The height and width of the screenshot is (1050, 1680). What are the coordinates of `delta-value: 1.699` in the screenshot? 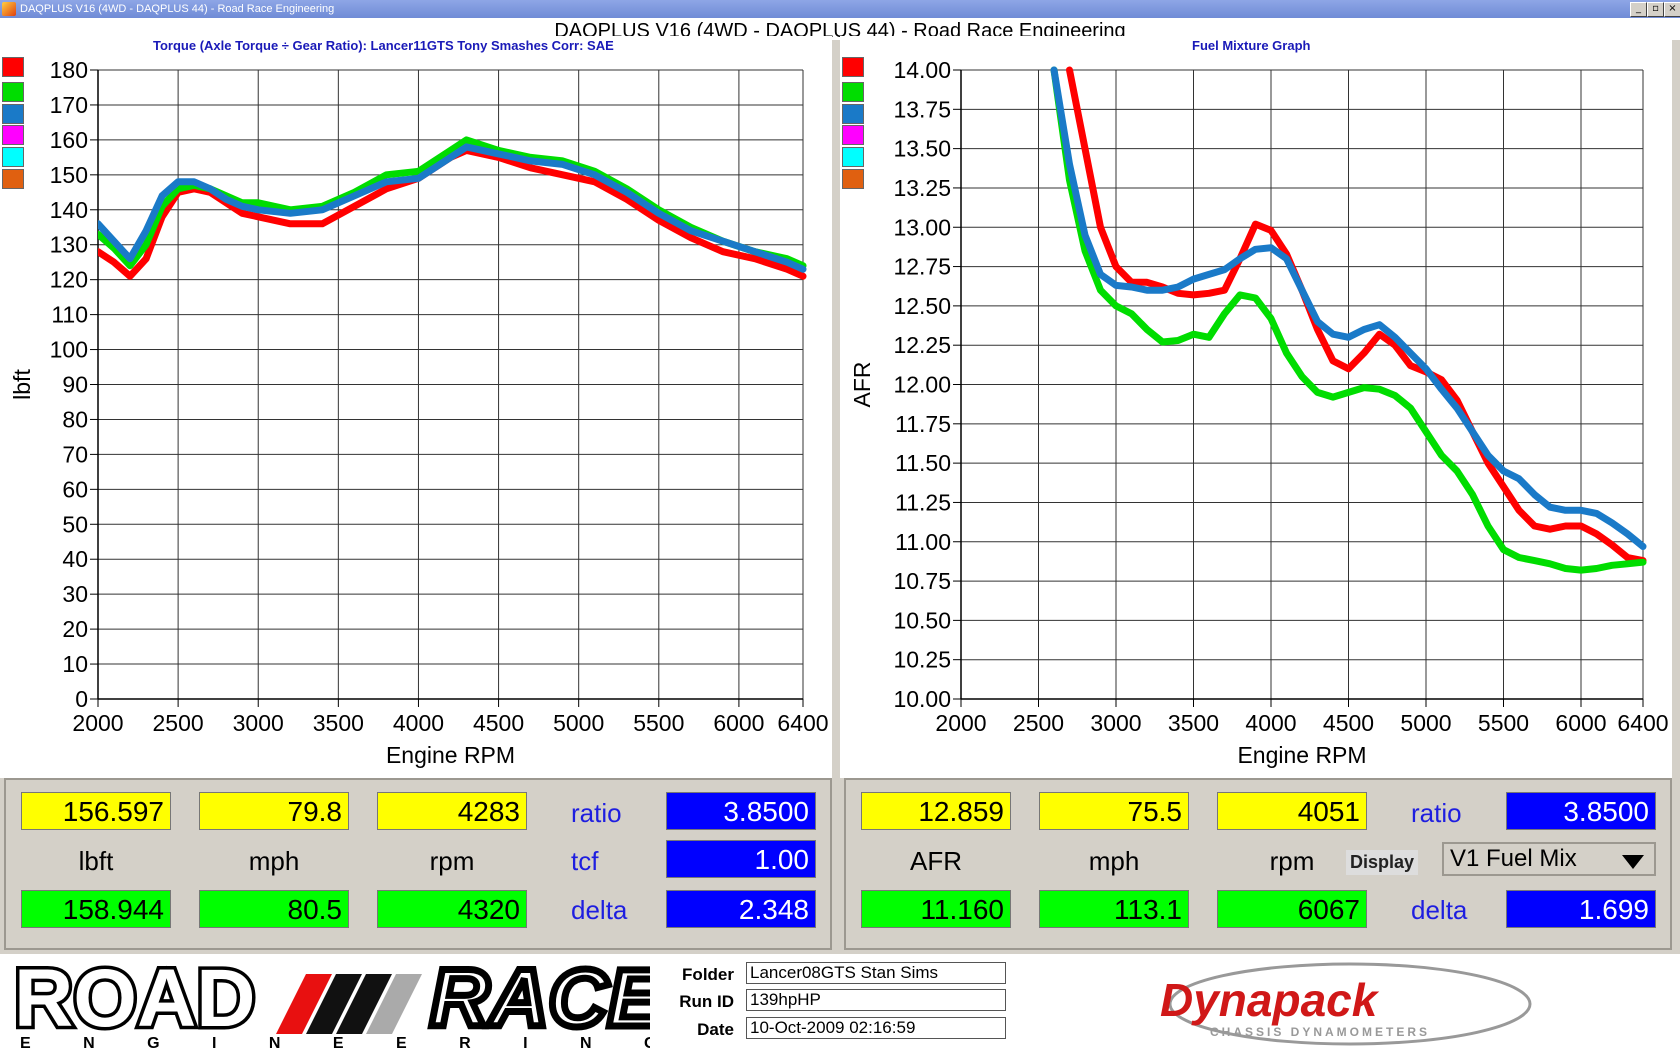 It's located at (1581, 909).